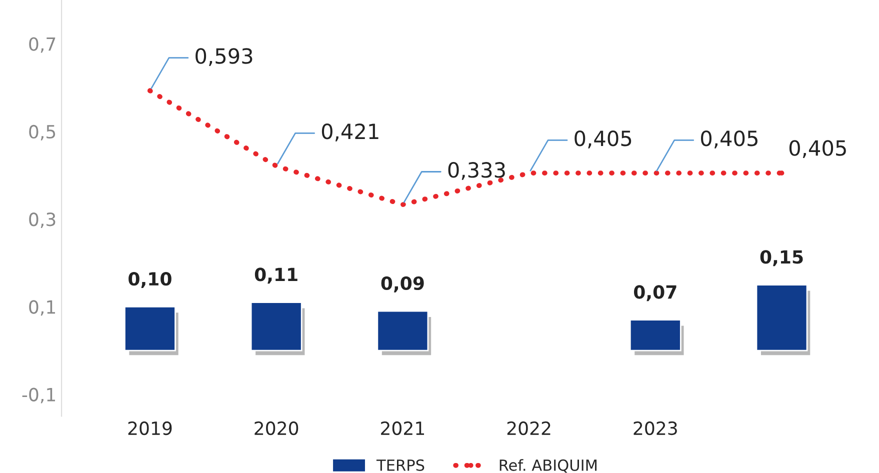 This screenshot has height=473, width=879. I want to click on data-label: 0,421, so click(350, 132).